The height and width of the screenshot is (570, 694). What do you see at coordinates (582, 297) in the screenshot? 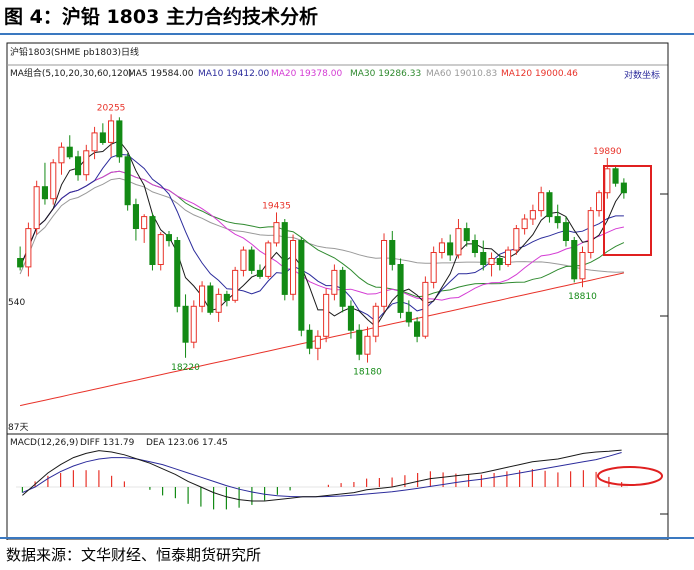
I see `price-extreme-label: 18810` at bounding box center [582, 297].